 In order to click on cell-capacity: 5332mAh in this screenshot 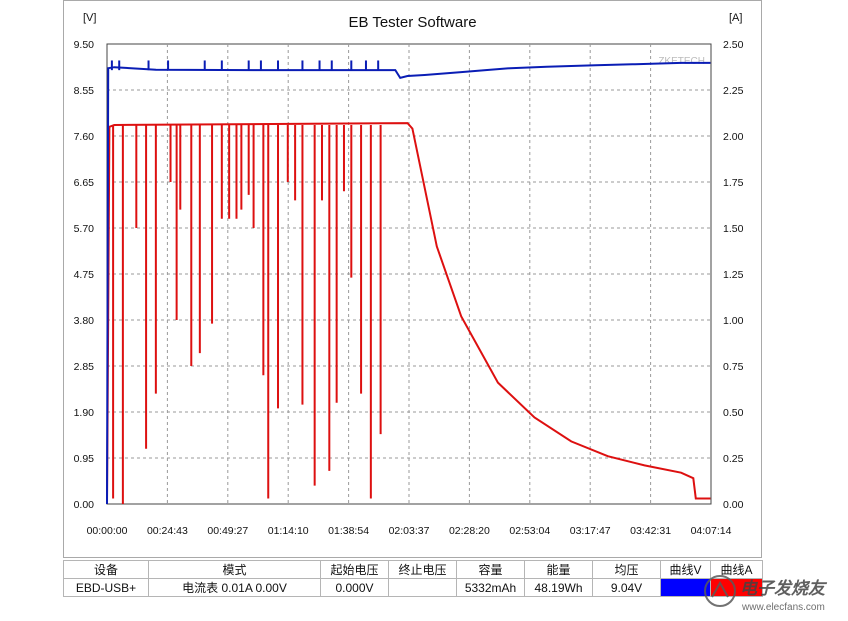, I will do `click(490, 587)`.